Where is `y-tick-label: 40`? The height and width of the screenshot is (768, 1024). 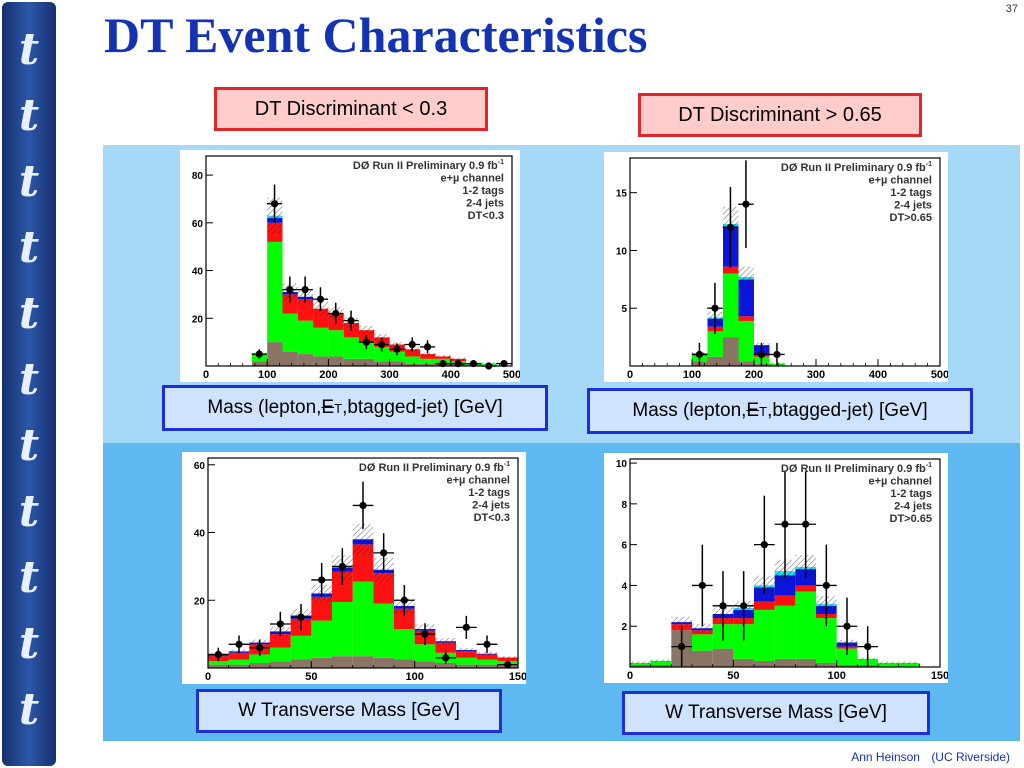 y-tick-label: 40 is located at coordinates (200, 534).